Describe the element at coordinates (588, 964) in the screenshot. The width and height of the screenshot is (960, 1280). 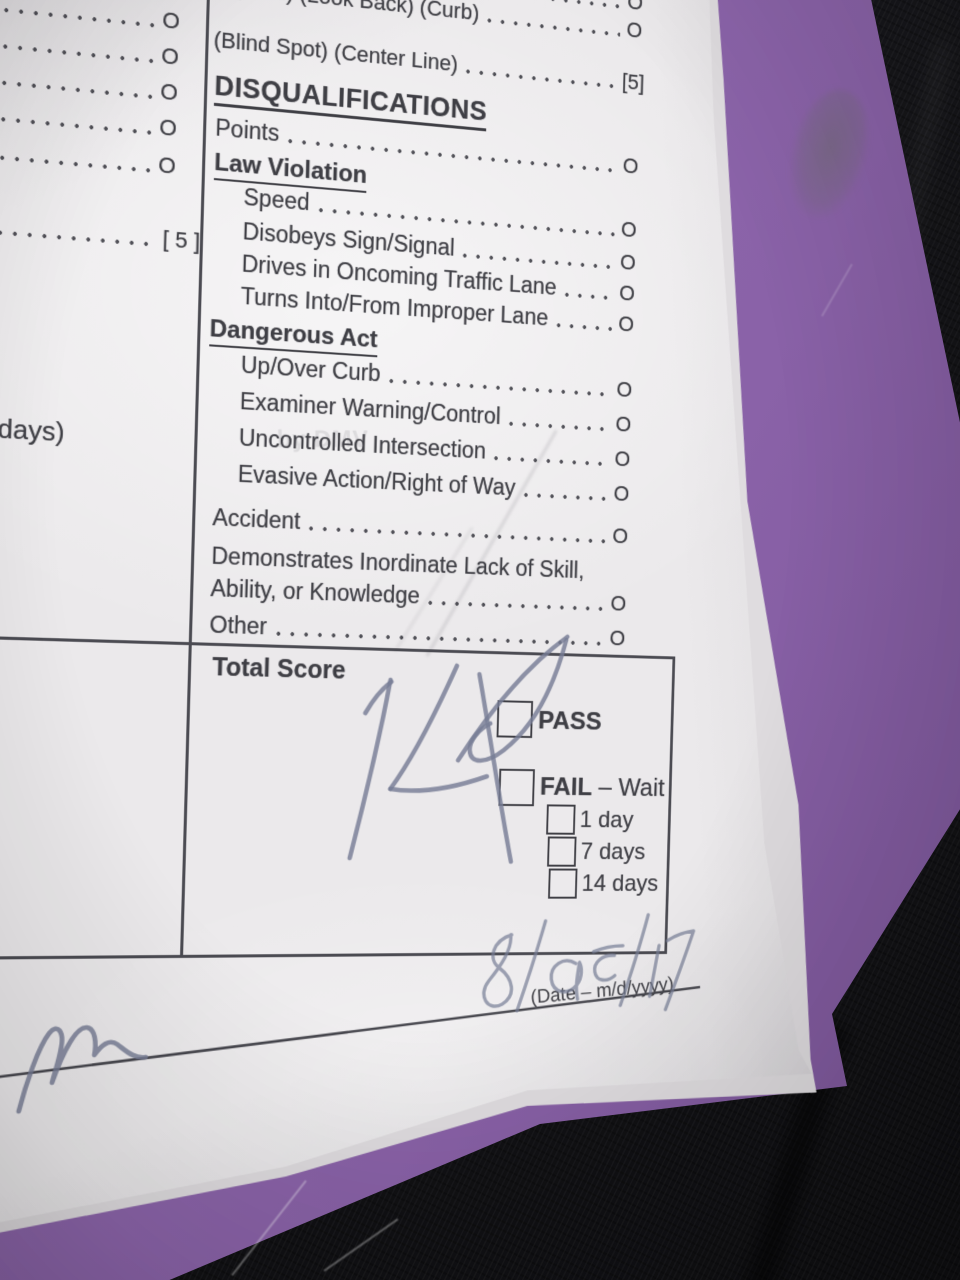
I see `handwritten-date` at that location.